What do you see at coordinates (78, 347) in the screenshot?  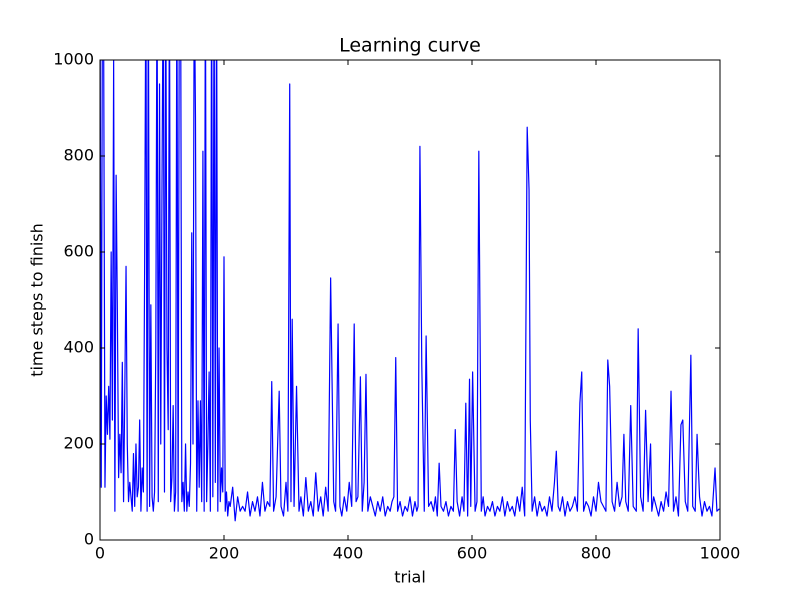 I see `y-tick-label: 400` at bounding box center [78, 347].